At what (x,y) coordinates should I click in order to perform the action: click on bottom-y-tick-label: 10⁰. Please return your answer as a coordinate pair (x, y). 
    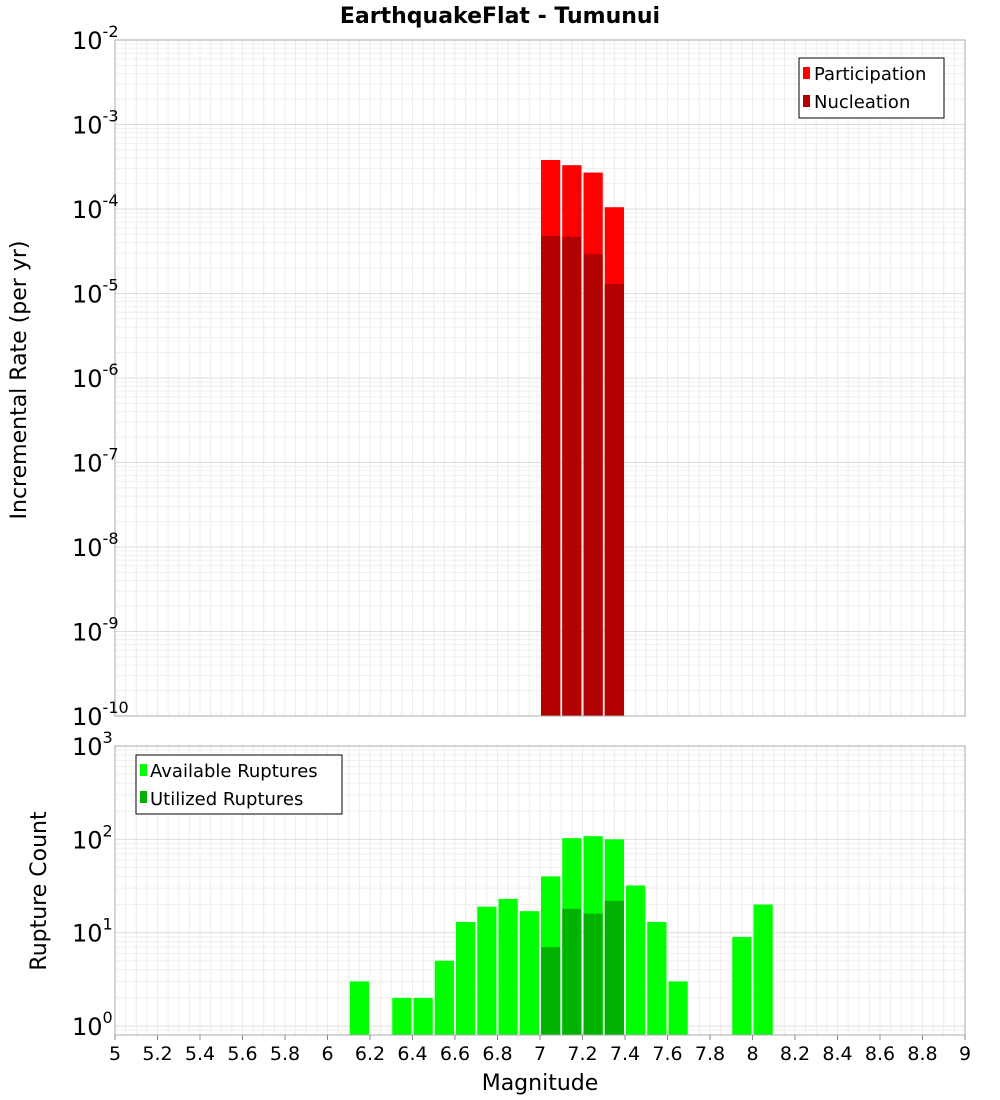
    Looking at the image, I should click on (92, 1024).